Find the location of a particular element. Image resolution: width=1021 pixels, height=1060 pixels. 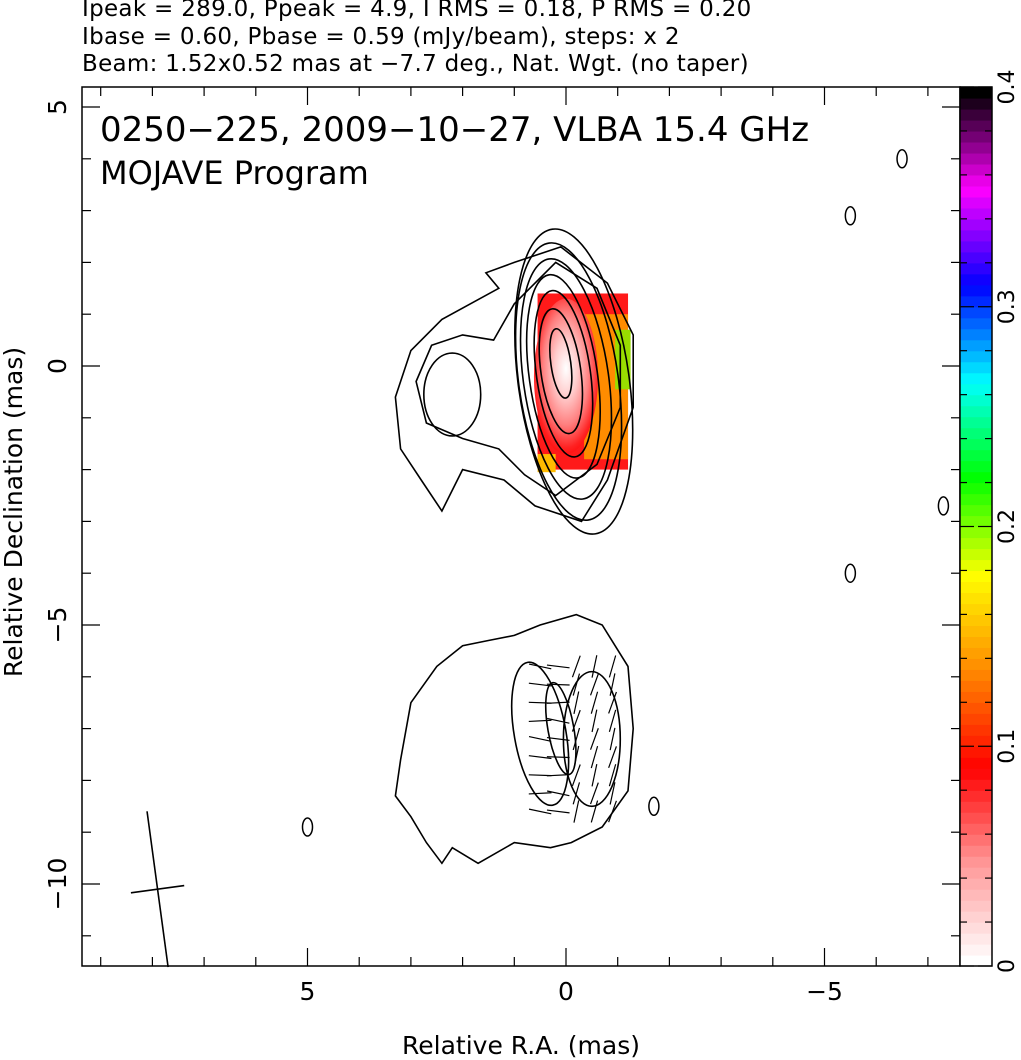

polarization-region-rim is located at coordinates (623, 359).